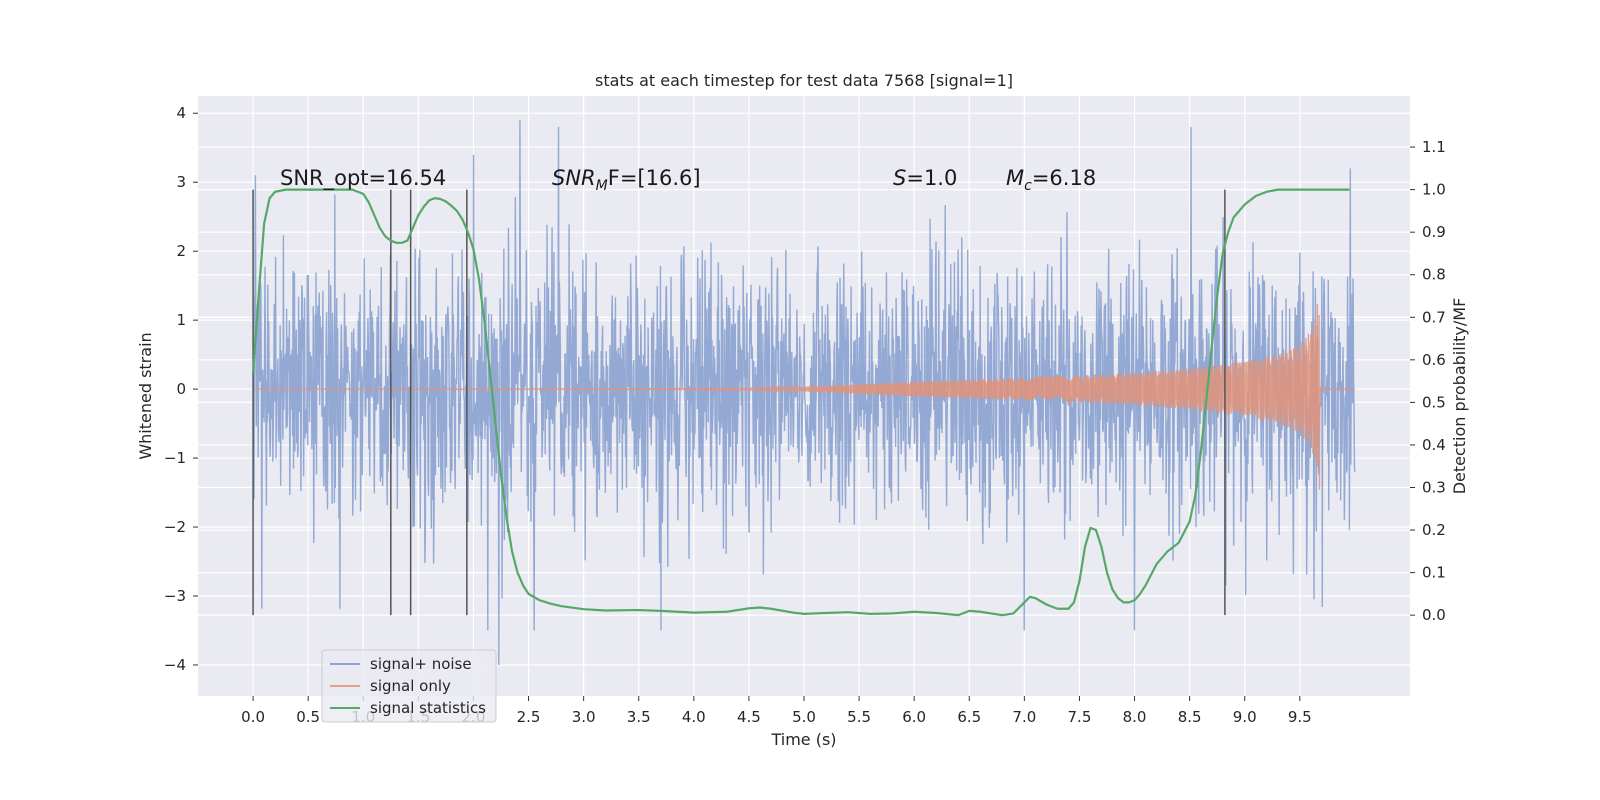  What do you see at coordinates (175, 665) in the screenshot?
I see `y-left-tick-label: −4` at bounding box center [175, 665].